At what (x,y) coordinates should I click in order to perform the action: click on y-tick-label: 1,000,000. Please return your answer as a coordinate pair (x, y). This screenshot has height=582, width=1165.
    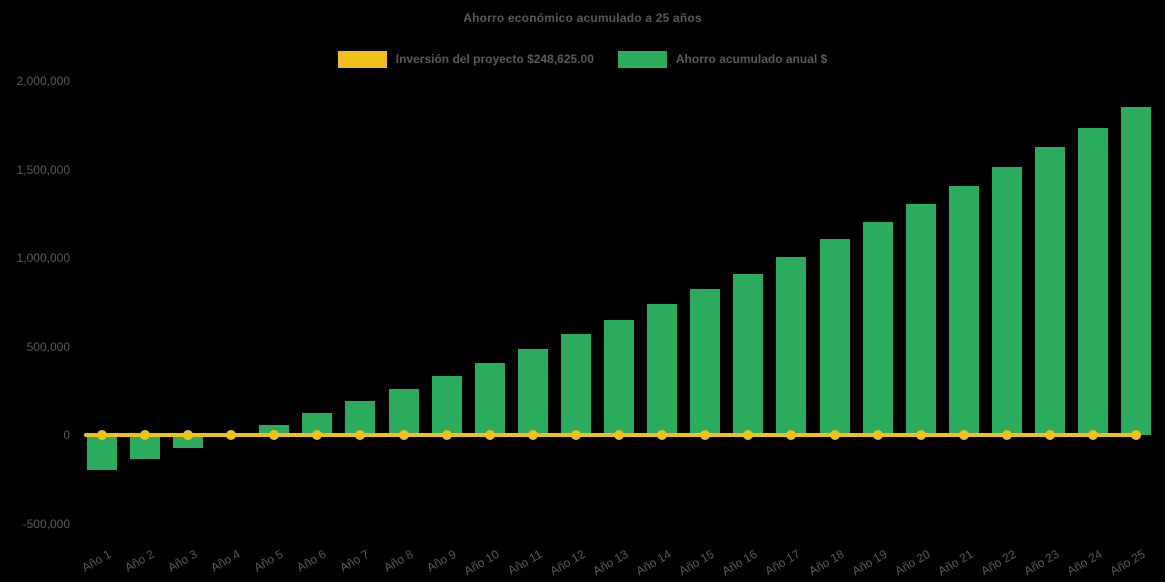
    Looking at the image, I should click on (43, 258).